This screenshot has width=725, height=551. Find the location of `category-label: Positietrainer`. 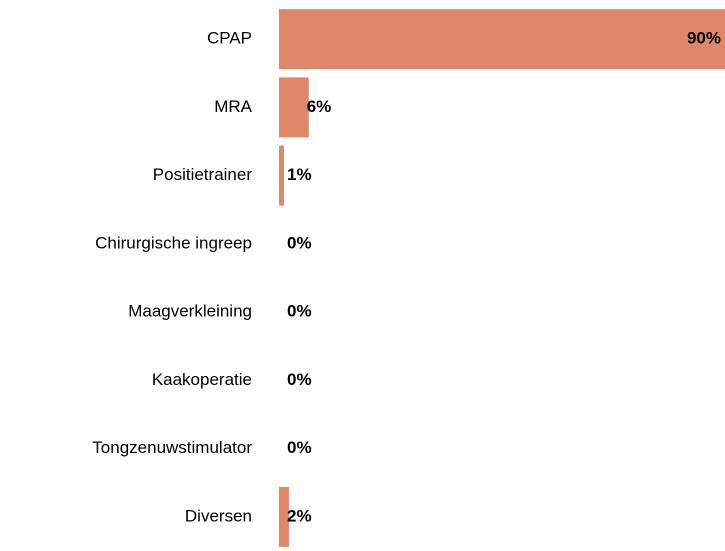

category-label: Positietrainer is located at coordinates (203, 174).